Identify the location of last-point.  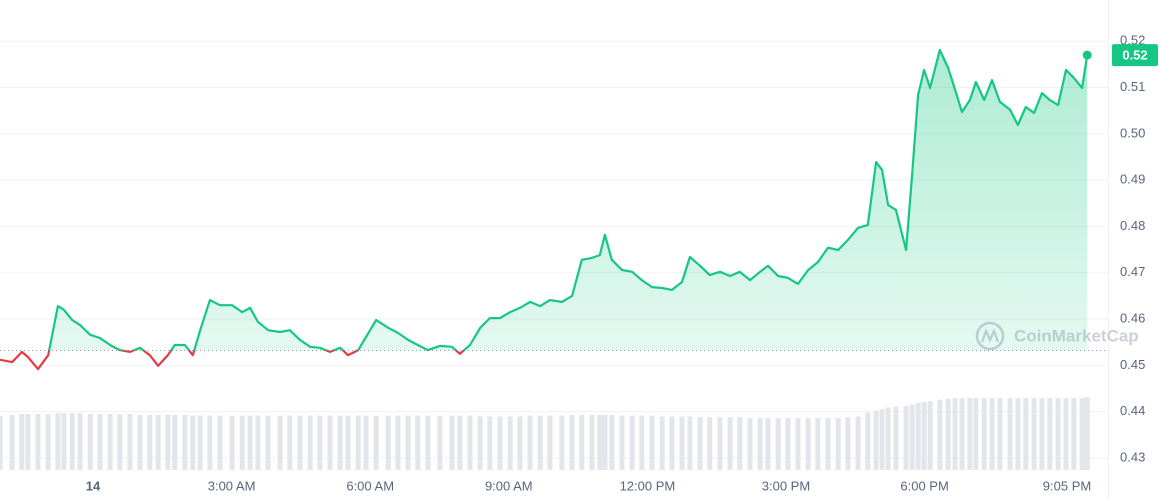
(1087, 55).